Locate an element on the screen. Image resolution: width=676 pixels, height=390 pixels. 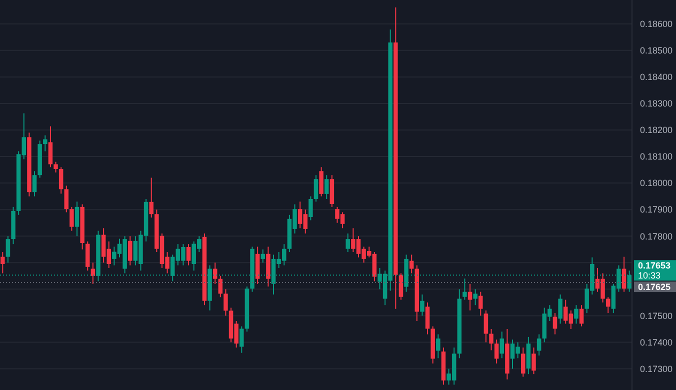
ref-line-label: 0.17625 is located at coordinates (654, 287).